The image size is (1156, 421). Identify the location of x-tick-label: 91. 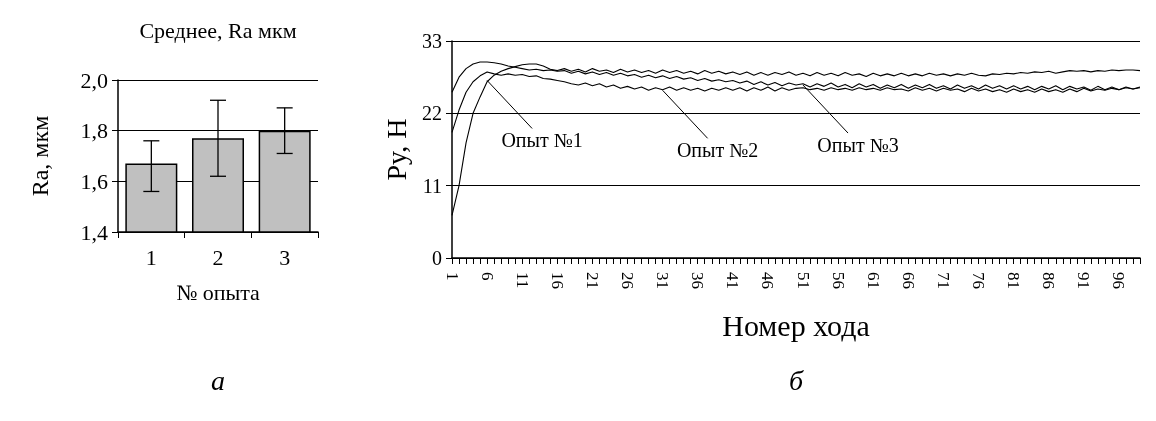
(1084, 280).